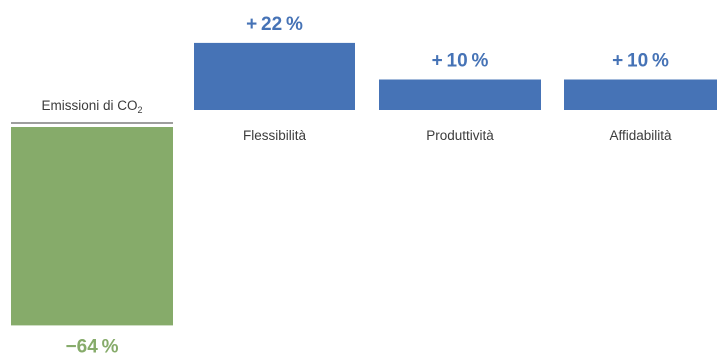 The height and width of the screenshot is (361, 717). Describe the element at coordinates (640, 135) in the screenshot. I see `category-label-reliability: Affidabilità` at that location.